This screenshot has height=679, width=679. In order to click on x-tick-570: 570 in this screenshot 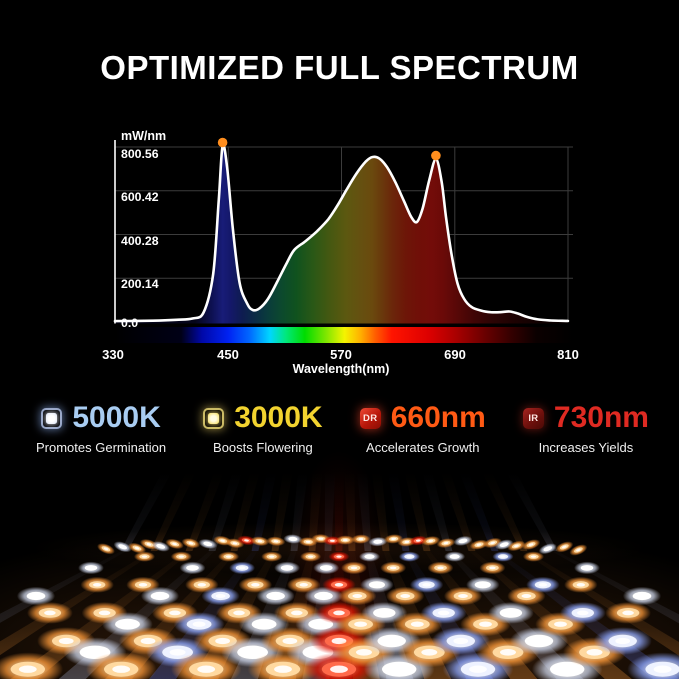, I will do `click(341, 354)`.